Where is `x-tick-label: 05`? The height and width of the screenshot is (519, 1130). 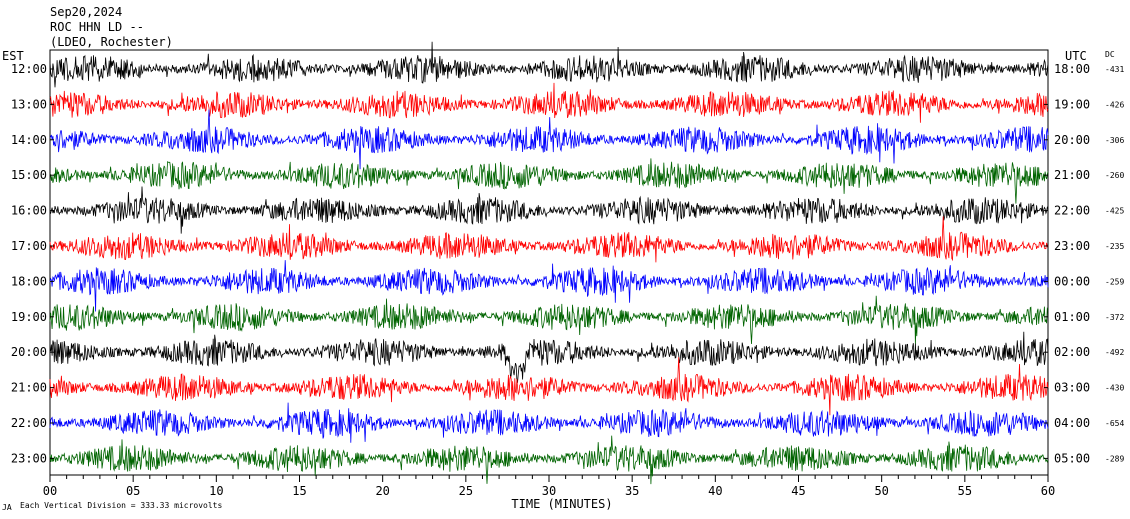 x-tick-label: 05 is located at coordinates (133, 491).